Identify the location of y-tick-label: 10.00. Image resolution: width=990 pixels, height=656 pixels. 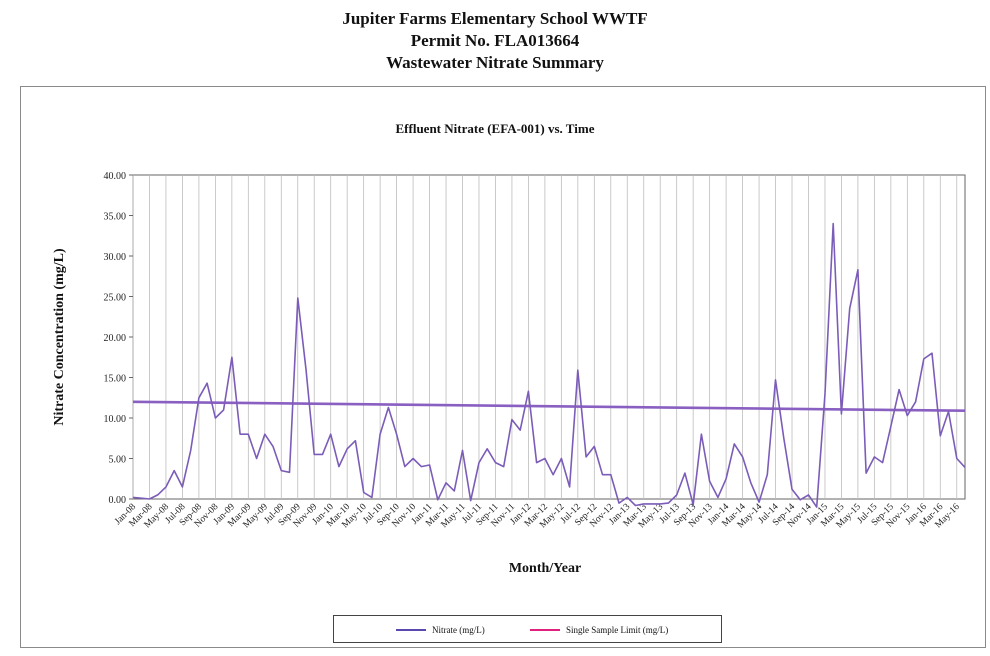
(115, 419).